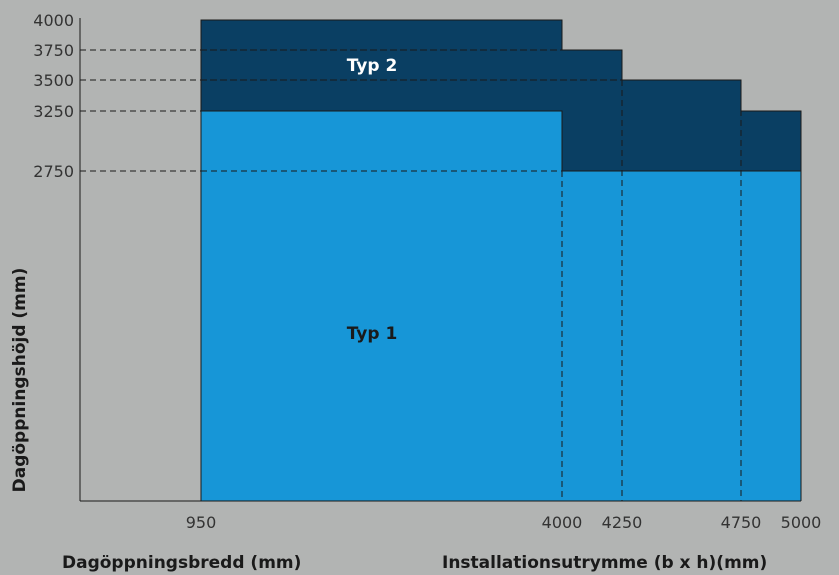 The image size is (839, 575). What do you see at coordinates (53, 111) in the screenshot?
I see `y-tick-label-3250: 3250` at bounding box center [53, 111].